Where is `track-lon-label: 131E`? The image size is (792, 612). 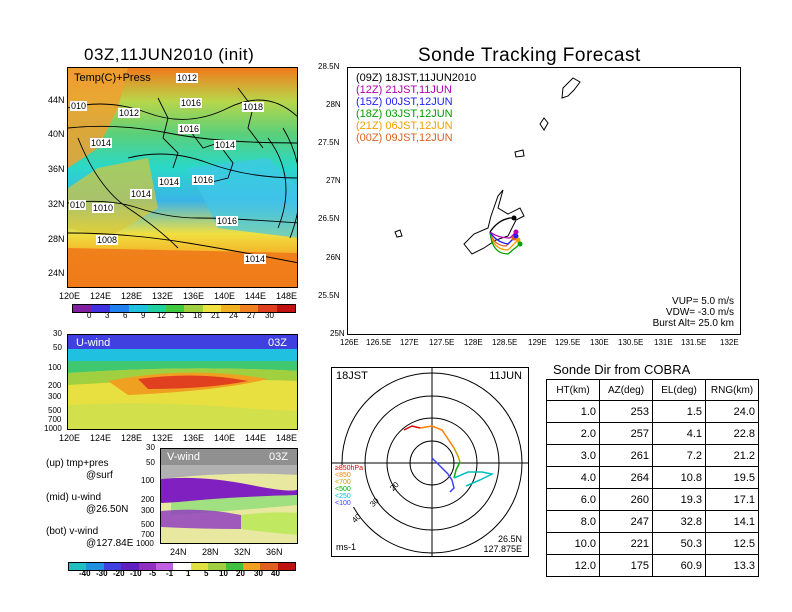 track-lon-label: 131E is located at coordinates (663, 342).